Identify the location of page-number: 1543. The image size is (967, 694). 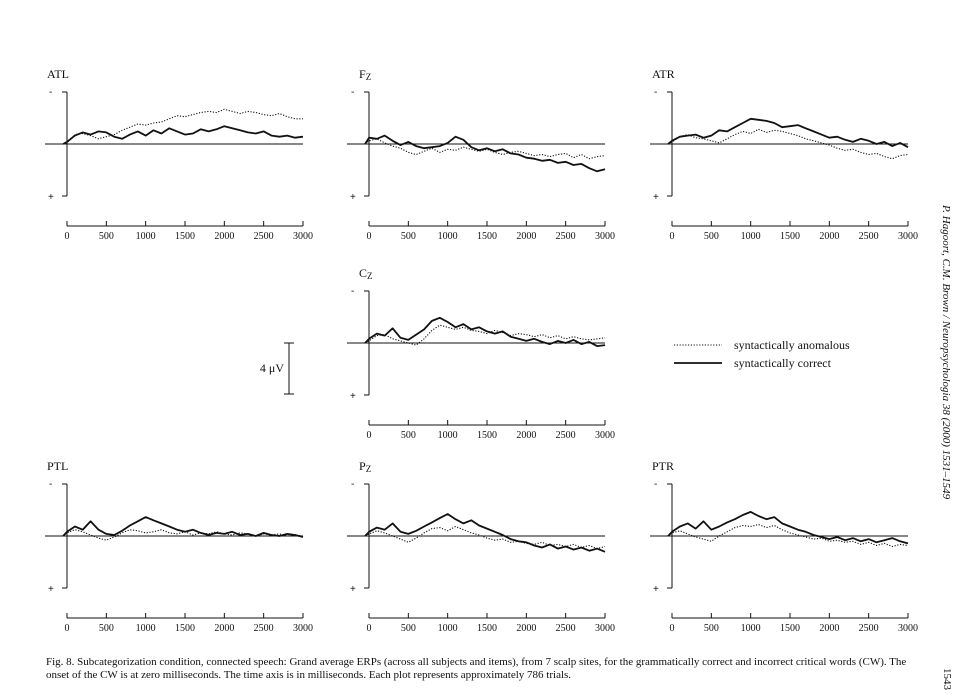
(947, 679).